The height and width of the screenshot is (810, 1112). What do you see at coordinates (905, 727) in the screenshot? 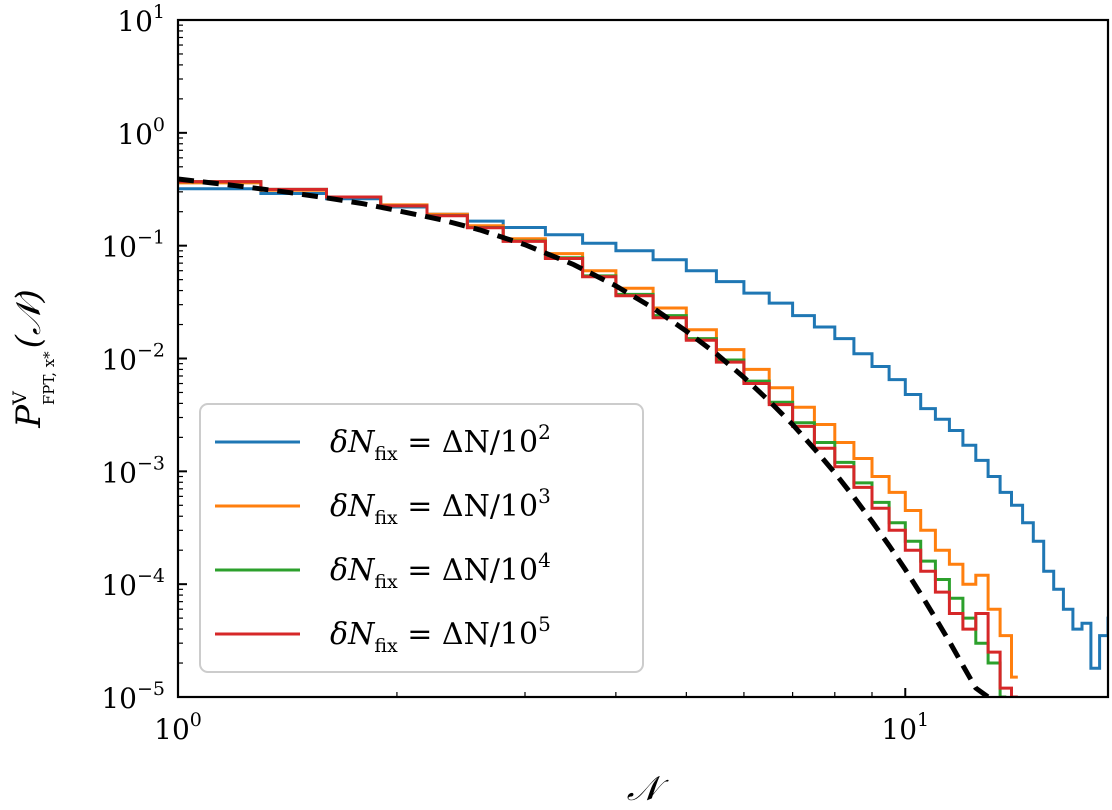
I see `x-tick-label: 10¹` at bounding box center [905, 727].